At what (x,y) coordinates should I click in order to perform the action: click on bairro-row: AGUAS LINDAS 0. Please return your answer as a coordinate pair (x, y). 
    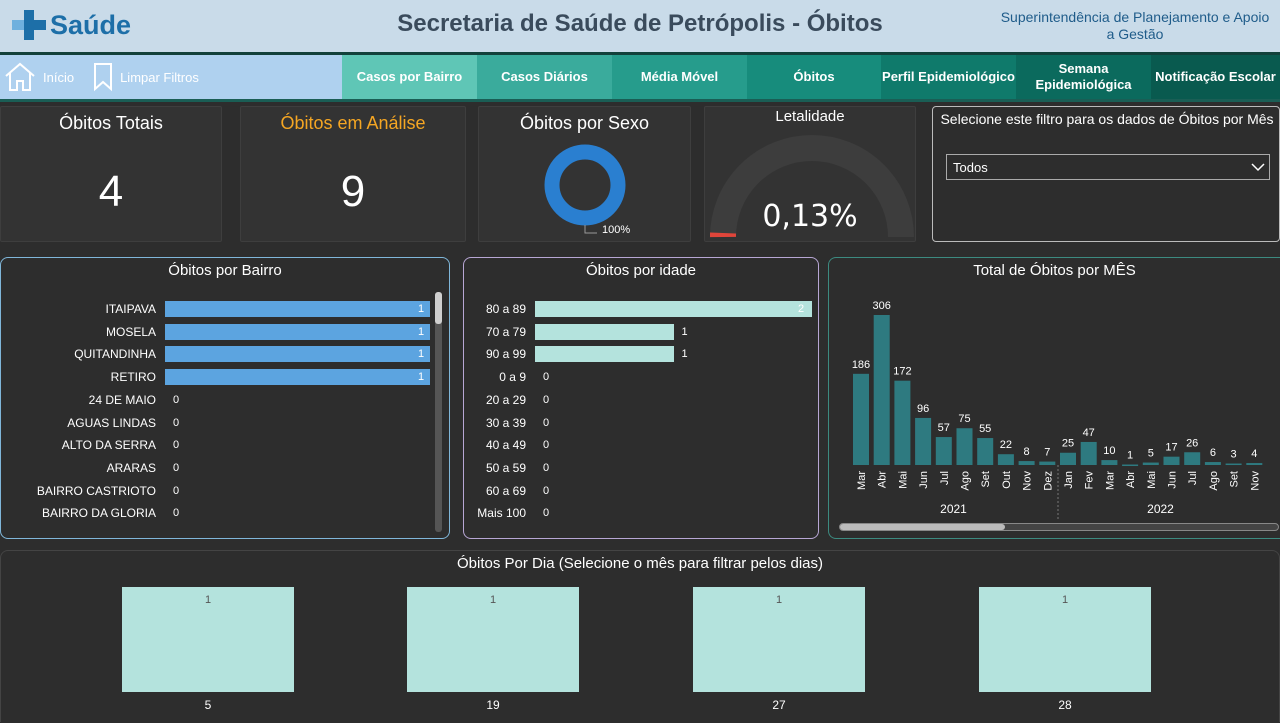
    Looking at the image, I should click on (221, 423).